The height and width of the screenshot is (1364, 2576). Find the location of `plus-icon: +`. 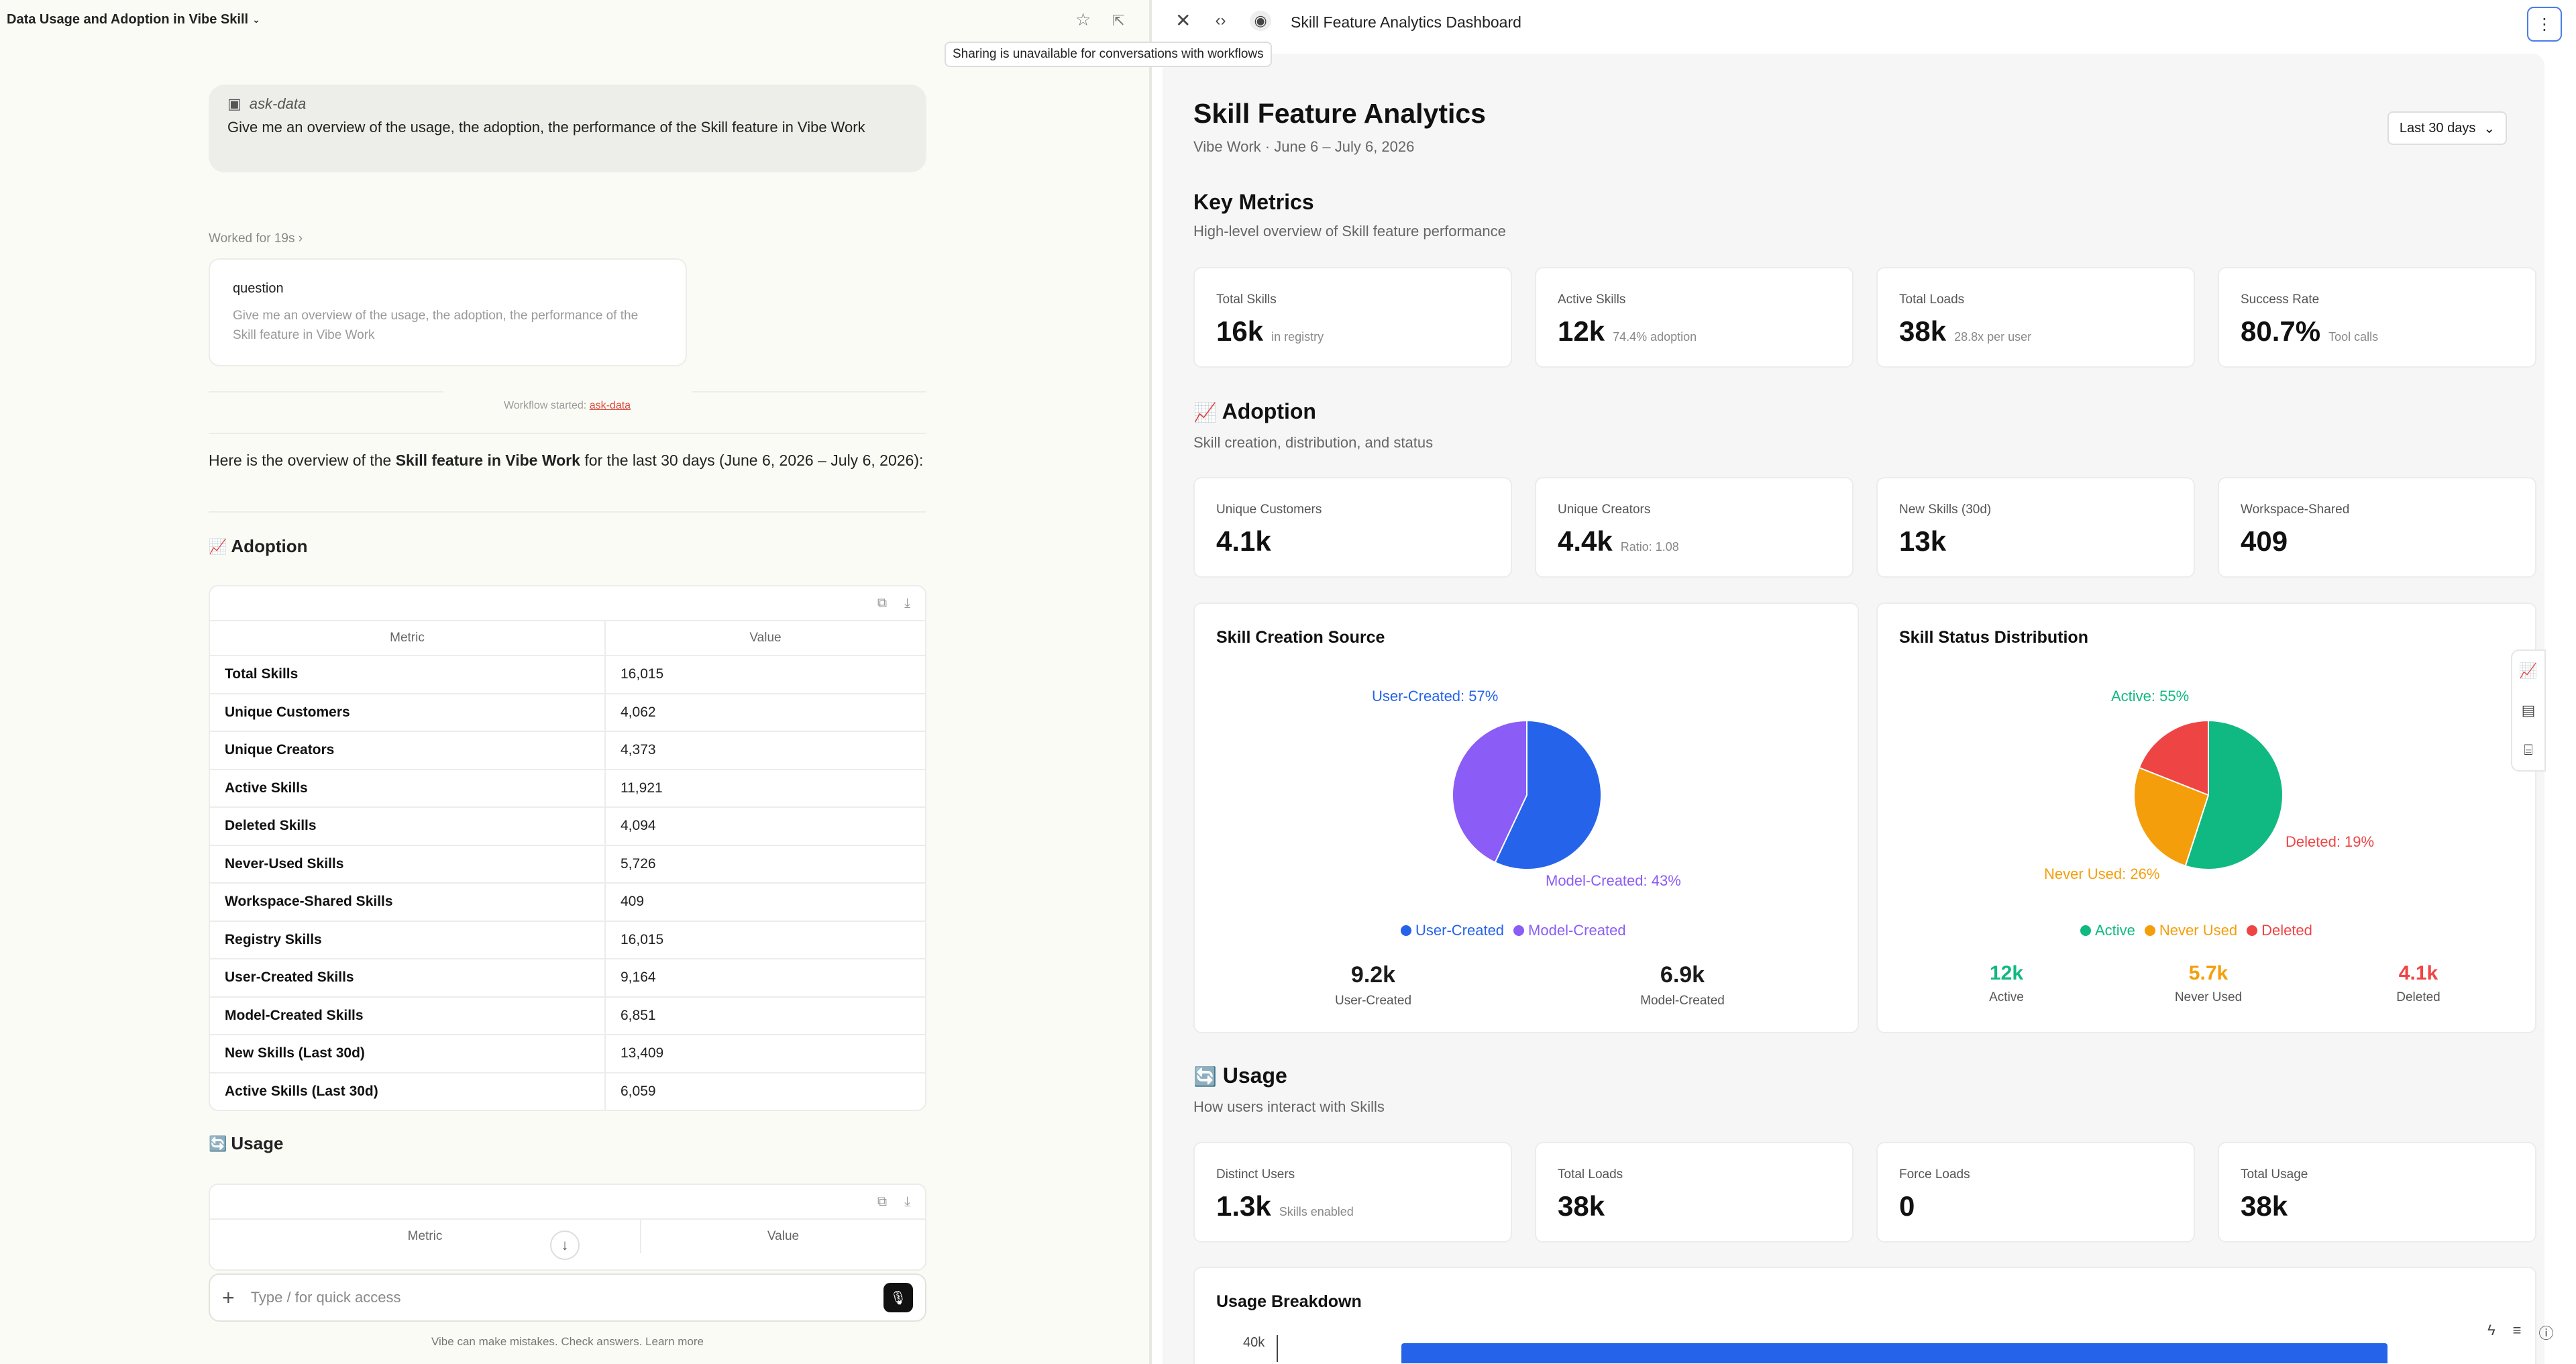

plus-icon: + is located at coordinates (228, 1297).